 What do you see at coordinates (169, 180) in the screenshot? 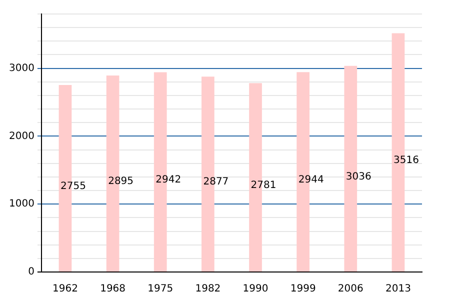
I see `data-label: 2942` at bounding box center [169, 180].